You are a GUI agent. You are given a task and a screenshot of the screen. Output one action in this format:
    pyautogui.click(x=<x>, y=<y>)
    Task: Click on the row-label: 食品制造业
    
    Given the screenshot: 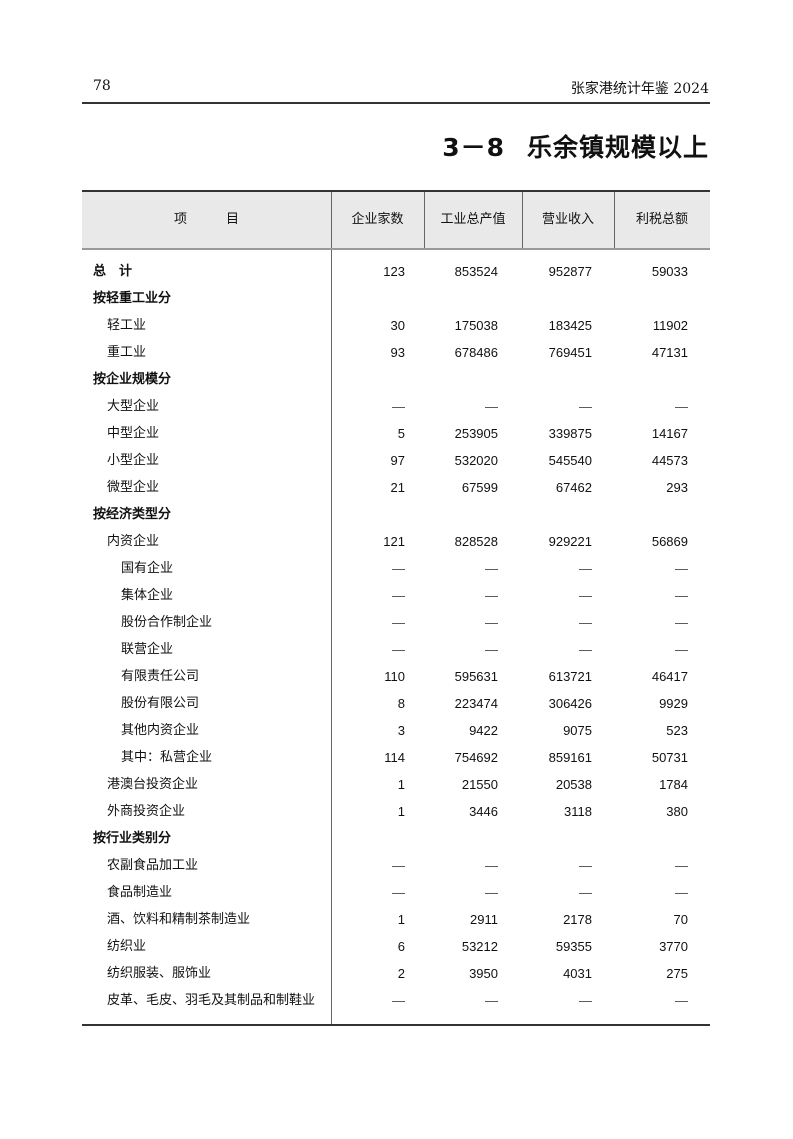 What is the action you would take?
    pyautogui.click(x=140, y=892)
    